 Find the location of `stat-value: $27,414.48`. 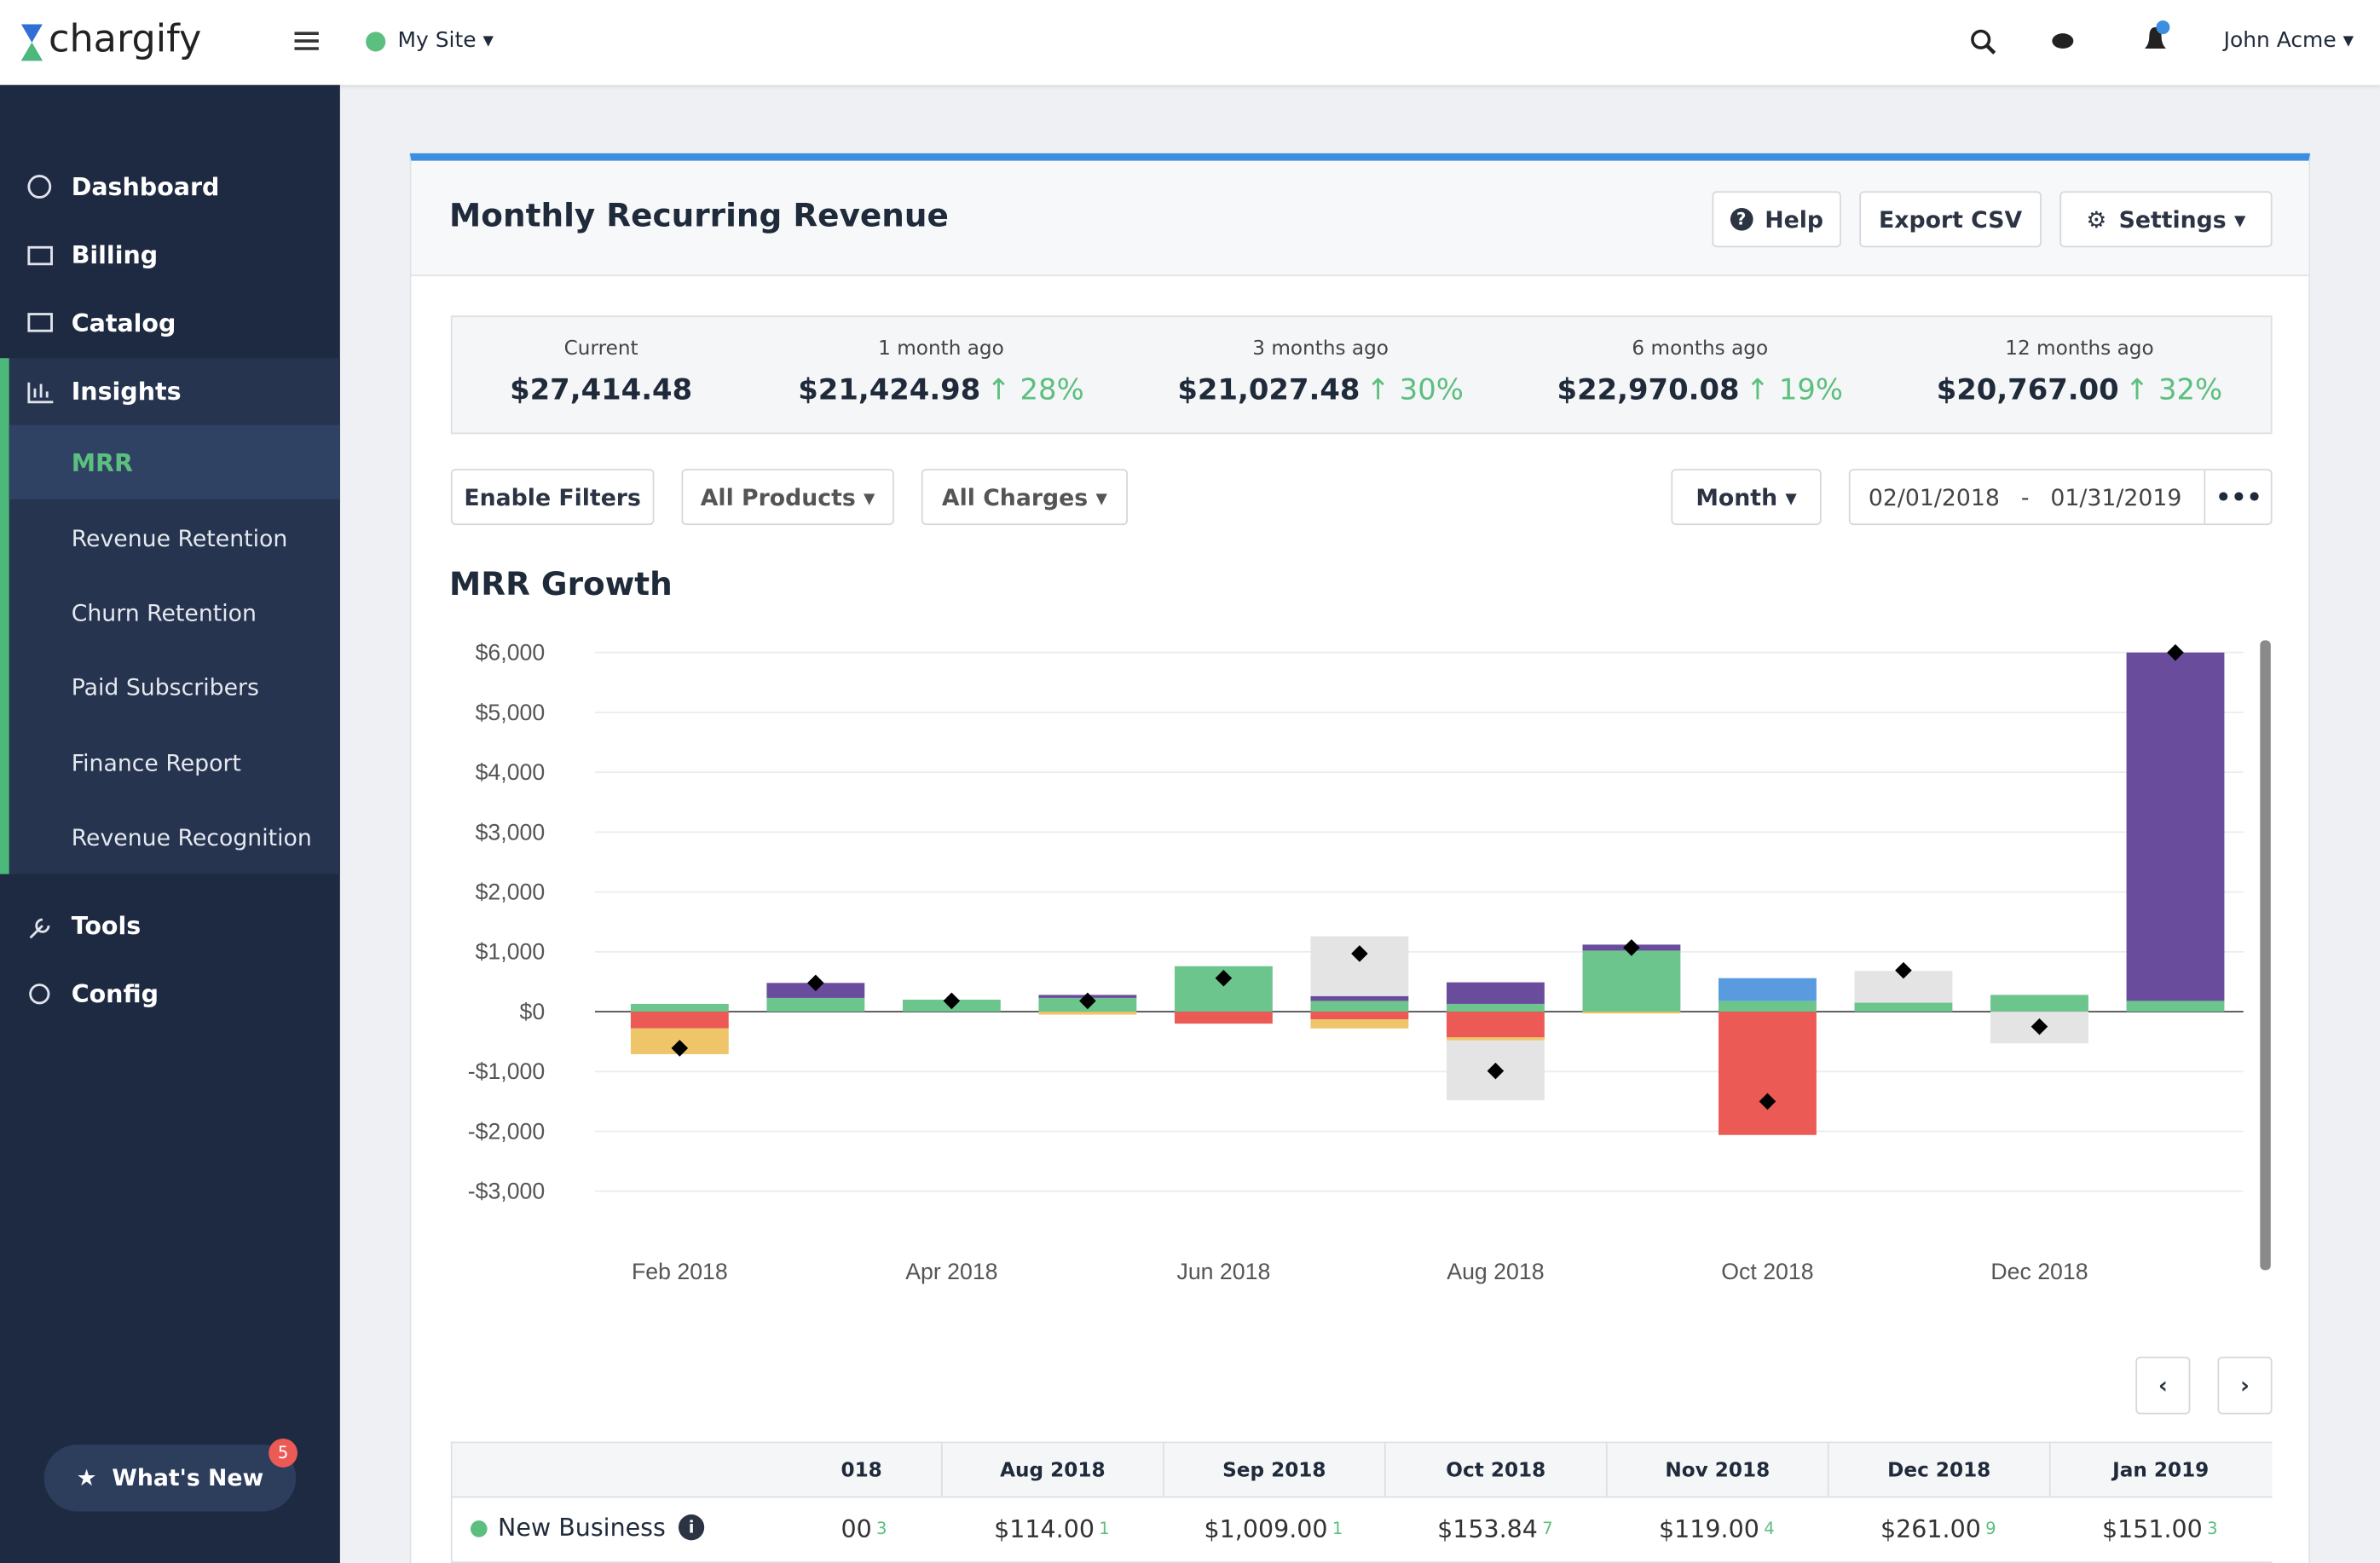

stat-value: $27,414.48 is located at coordinates (601, 390).